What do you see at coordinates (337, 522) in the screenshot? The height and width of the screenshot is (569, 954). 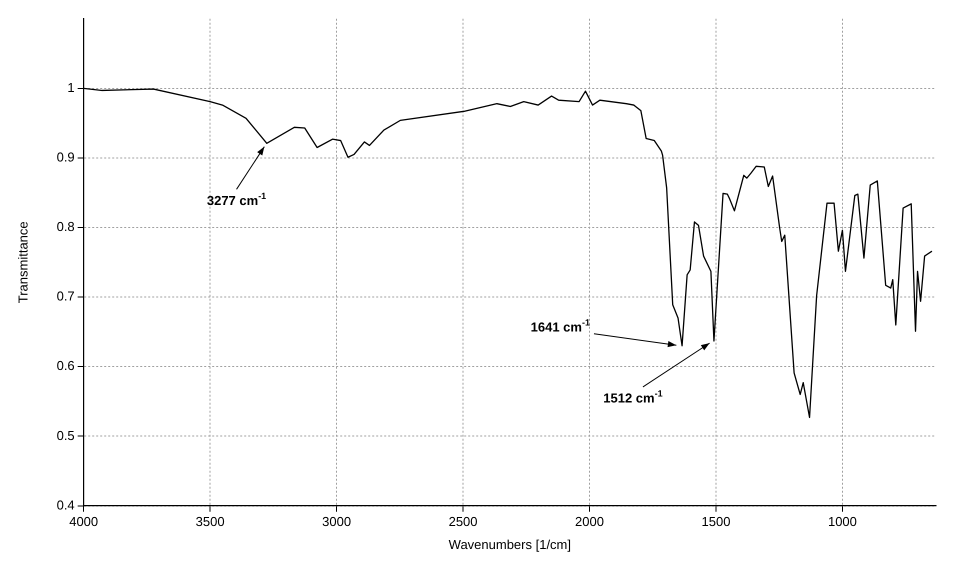 I see `x-tick-label: 3000` at bounding box center [337, 522].